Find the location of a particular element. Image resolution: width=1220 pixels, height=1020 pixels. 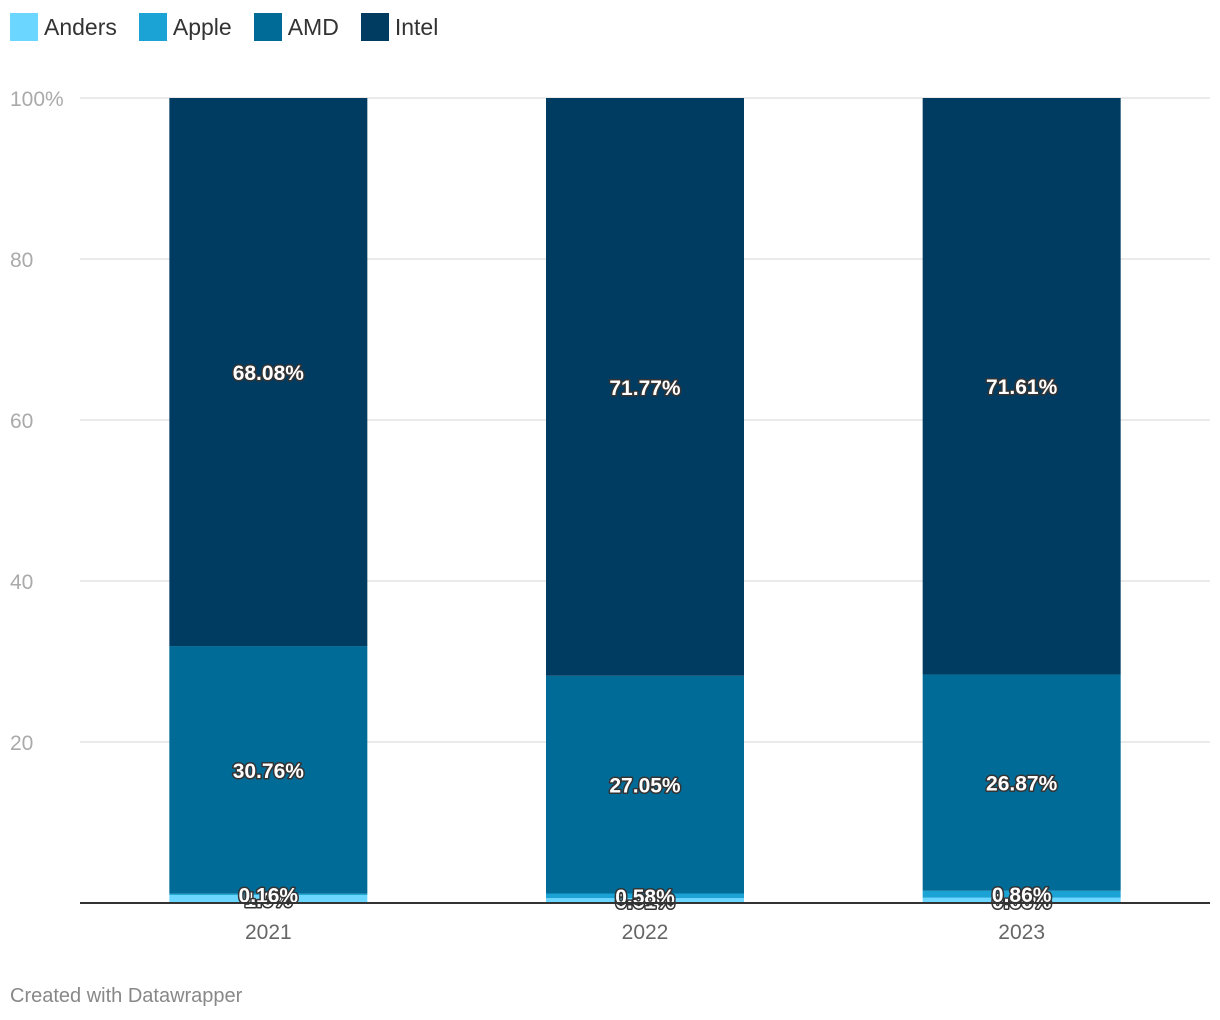

legend-item-anders: Anders is located at coordinates (63, 27).